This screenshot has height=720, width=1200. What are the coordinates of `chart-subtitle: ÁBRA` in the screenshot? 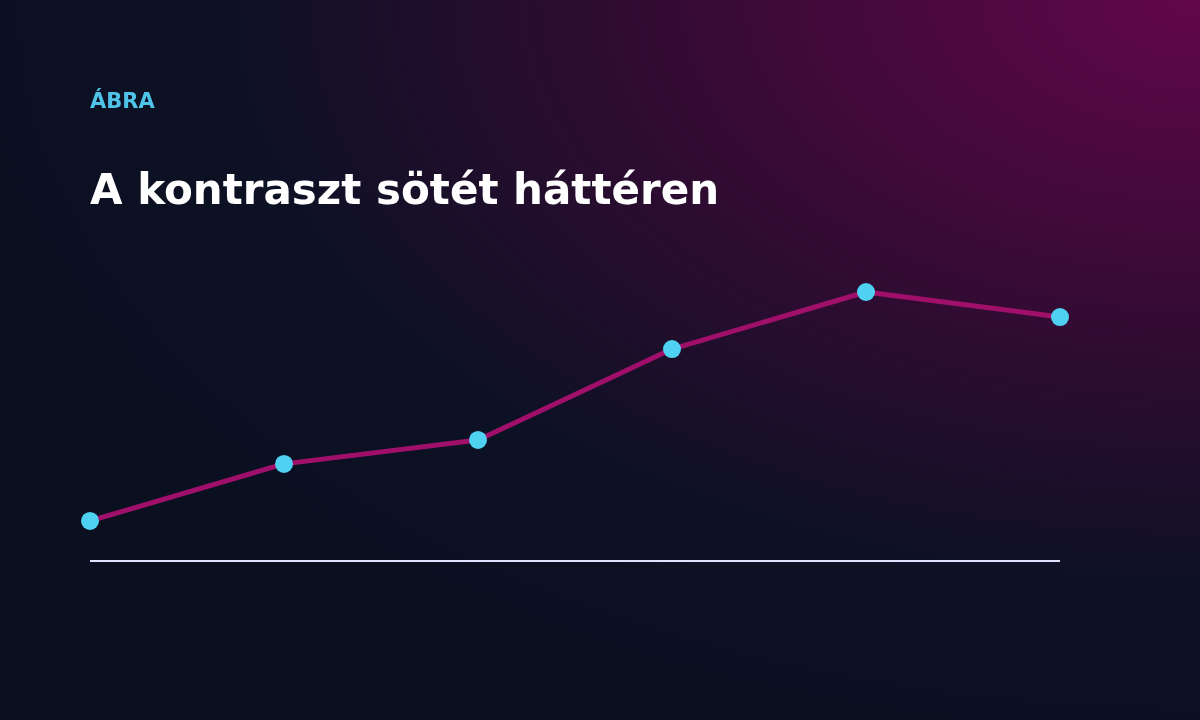 It's located at (123, 100).